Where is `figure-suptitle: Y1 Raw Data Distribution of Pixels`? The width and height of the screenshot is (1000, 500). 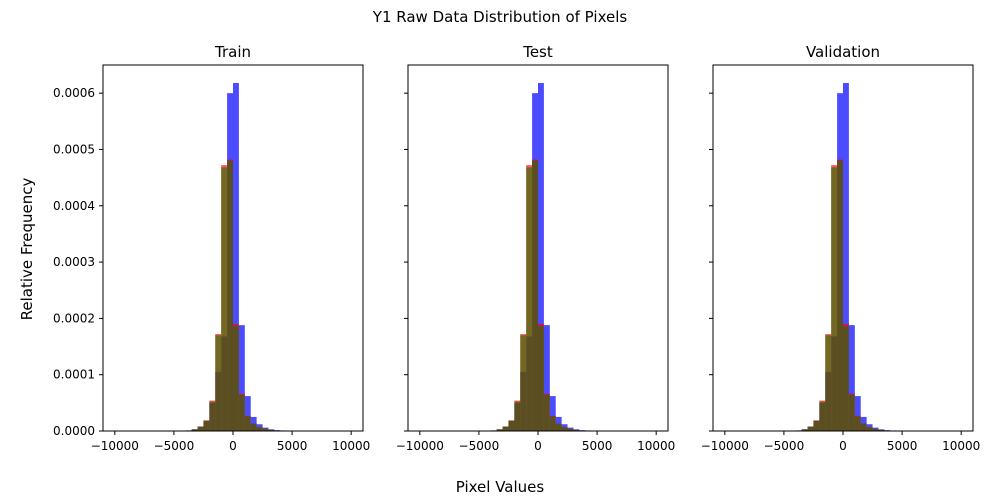 figure-suptitle: Y1 Raw Data Distribution of Pixels is located at coordinates (500, 17).